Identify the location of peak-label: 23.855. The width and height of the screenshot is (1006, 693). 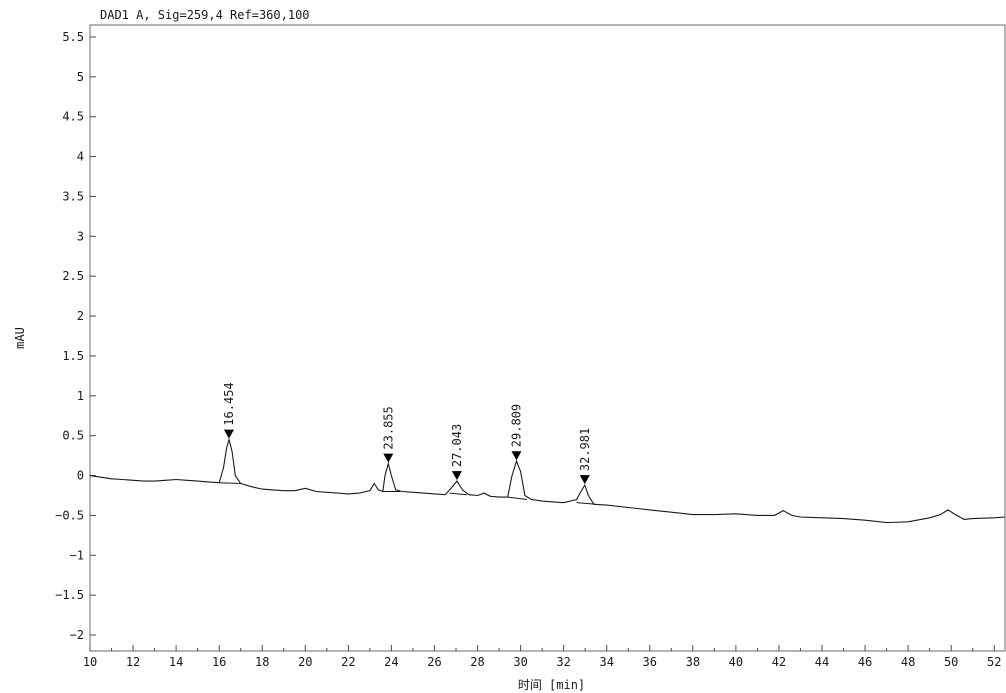
(388, 427).